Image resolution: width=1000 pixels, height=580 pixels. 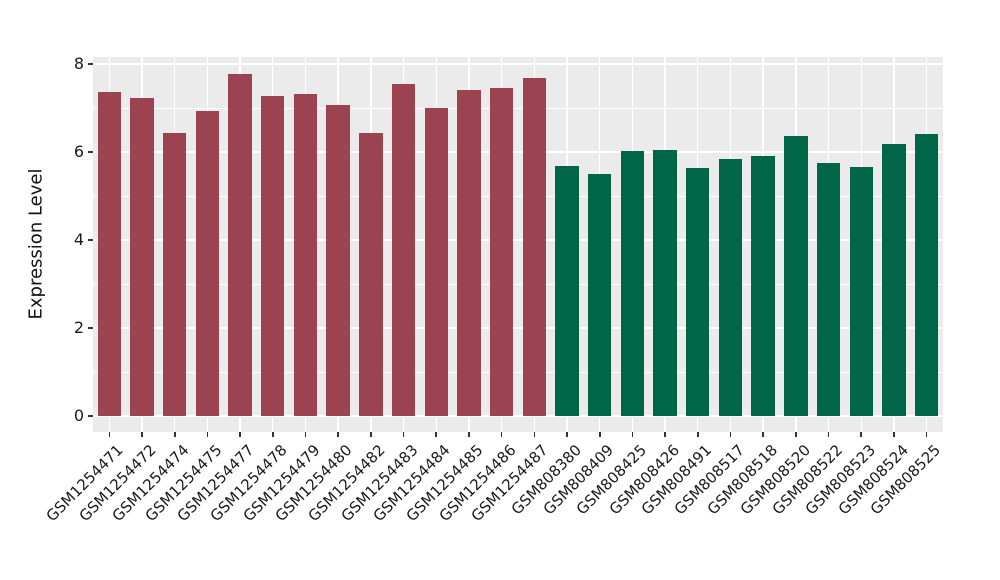 What do you see at coordinates (78, 415) in the screenshot?
I see `y-tick-label: 0` at bounding box center [78, 415].